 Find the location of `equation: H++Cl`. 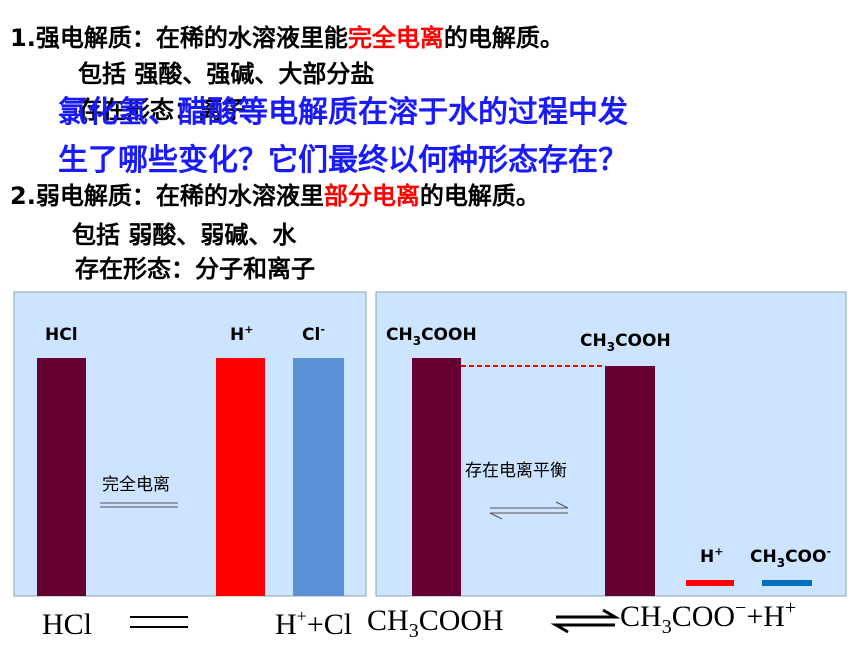

equation: H++Cl is located at coordinates (313, 623).